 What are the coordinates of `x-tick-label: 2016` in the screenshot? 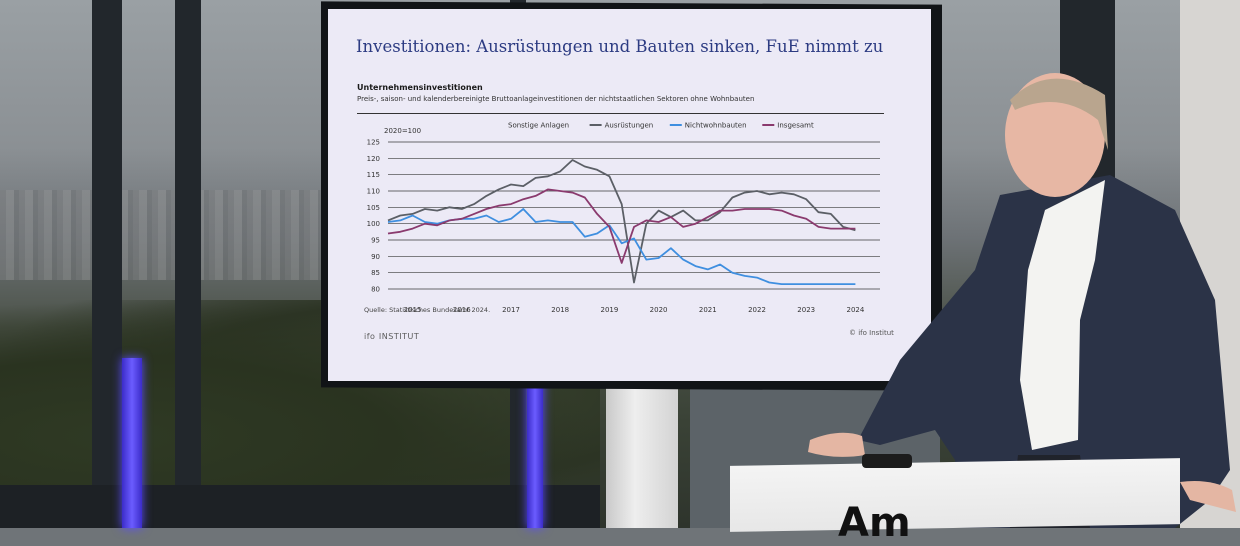 It's located at (462, 310).